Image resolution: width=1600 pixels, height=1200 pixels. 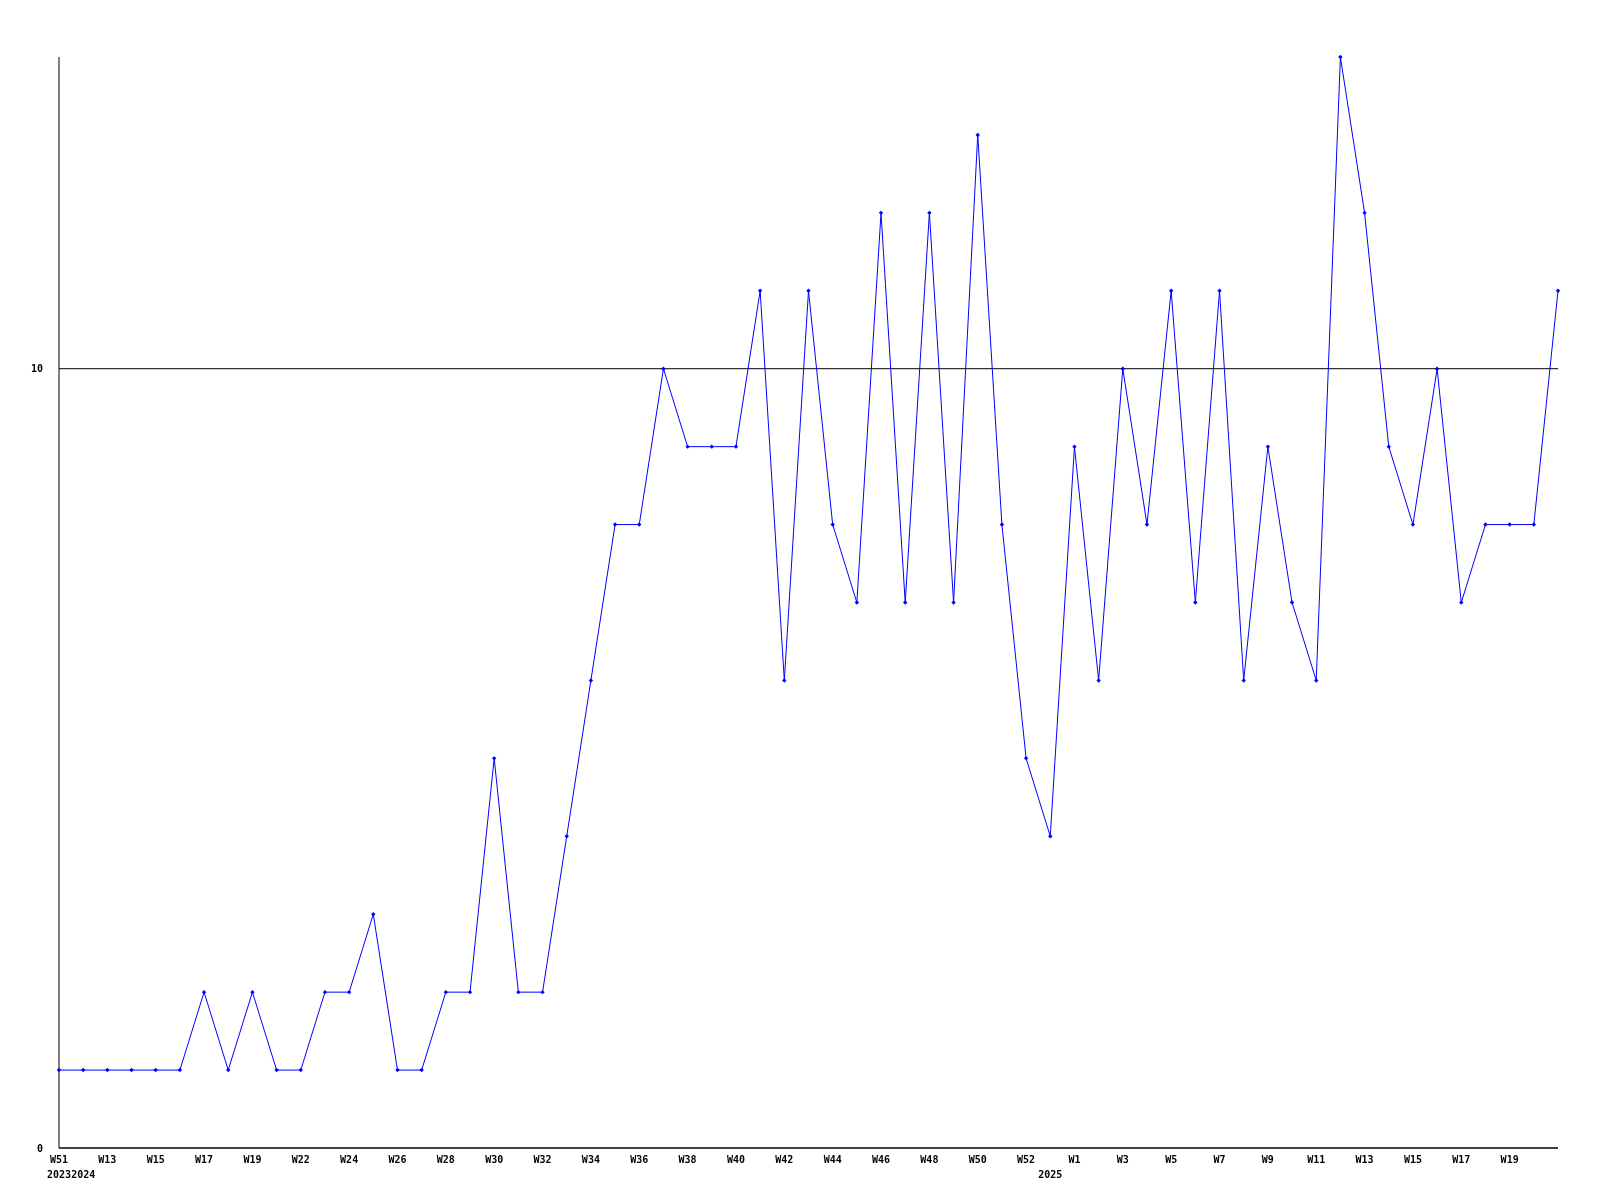 What do you see at coordinates (300, 1159) in the screenshot?
I see `x-tick-label: W22` at bounding box center [300, 1159].